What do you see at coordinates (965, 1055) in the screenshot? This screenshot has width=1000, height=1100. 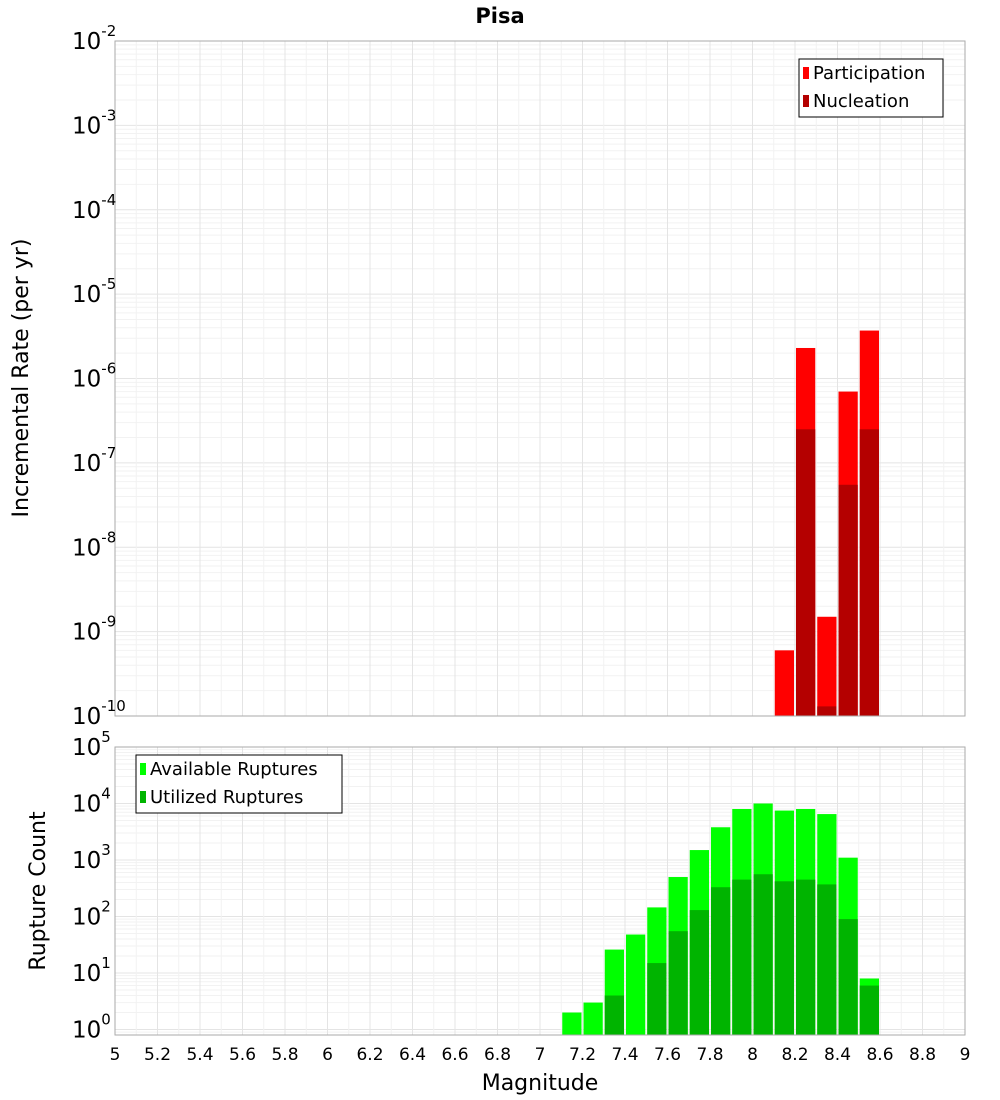 I see `x-tick-label: 9` at bounding box center [965, 1055].